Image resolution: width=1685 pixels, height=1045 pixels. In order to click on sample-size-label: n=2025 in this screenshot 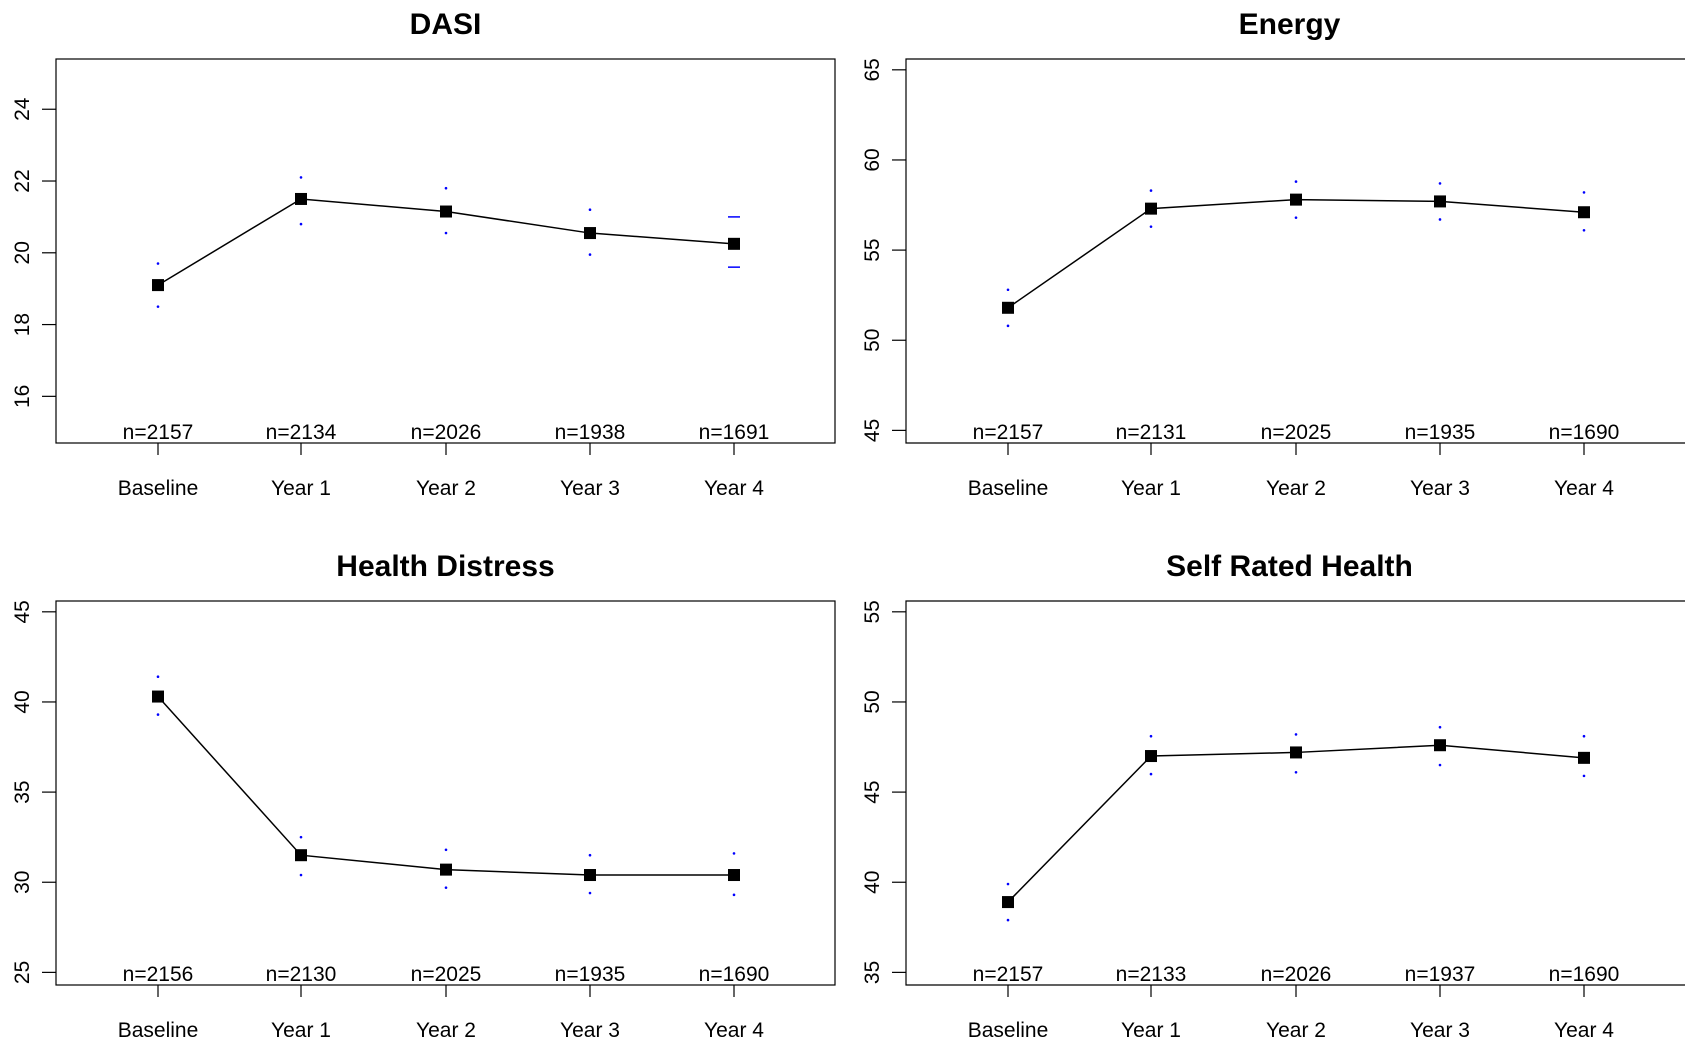, I will do `click(1296, 432)`.